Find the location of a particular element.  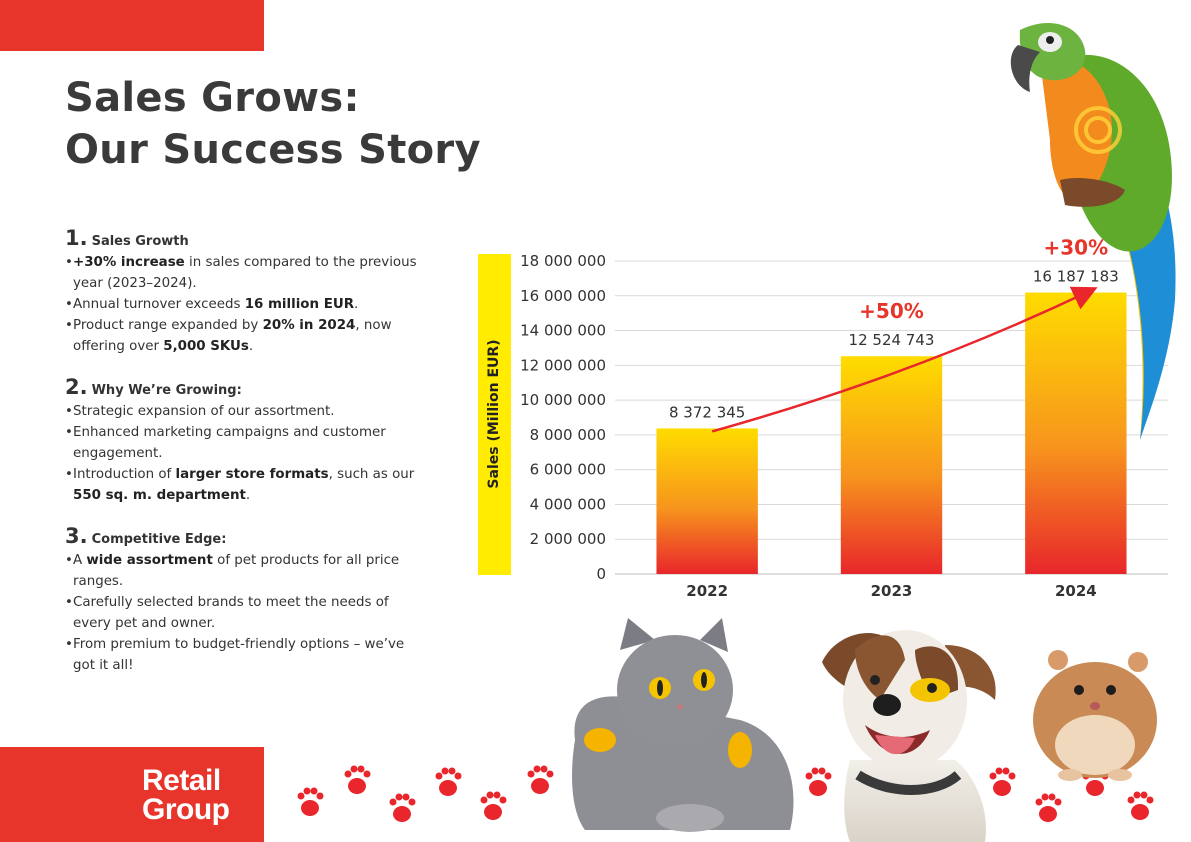

y-axis-label-bar is located at coordinates (494, 414).